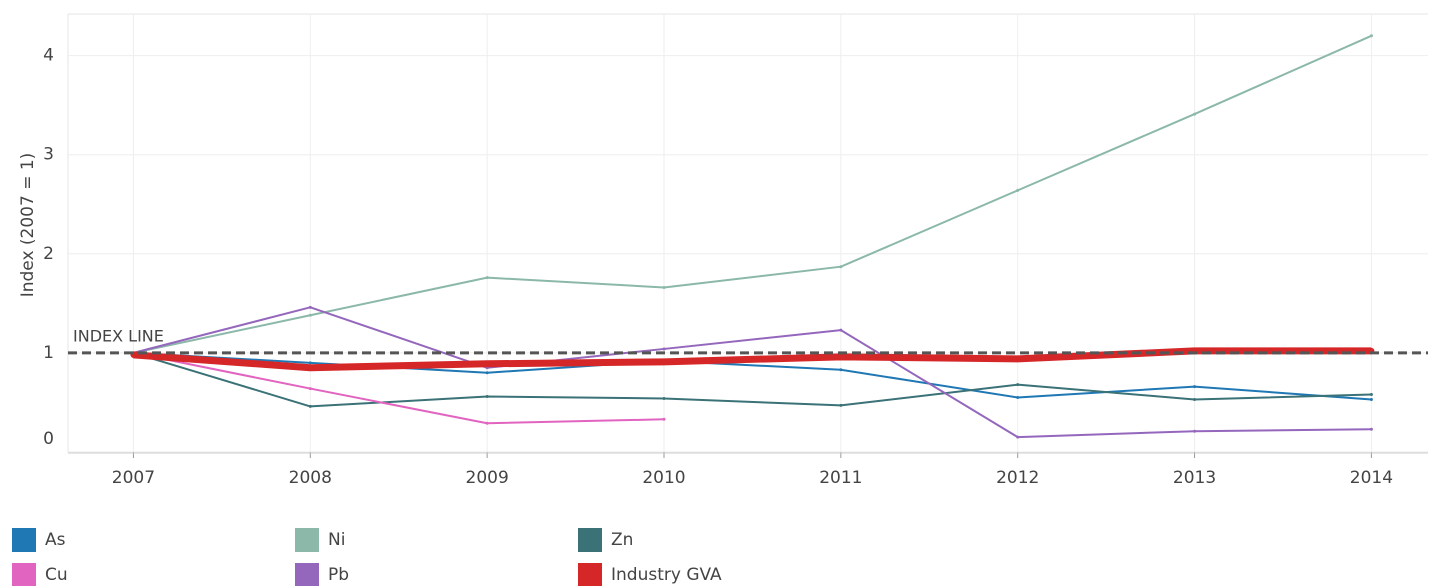 This screenshot has height=586, width=1429. I want to click on x-tick-label: 2013, so click(1194, 478).